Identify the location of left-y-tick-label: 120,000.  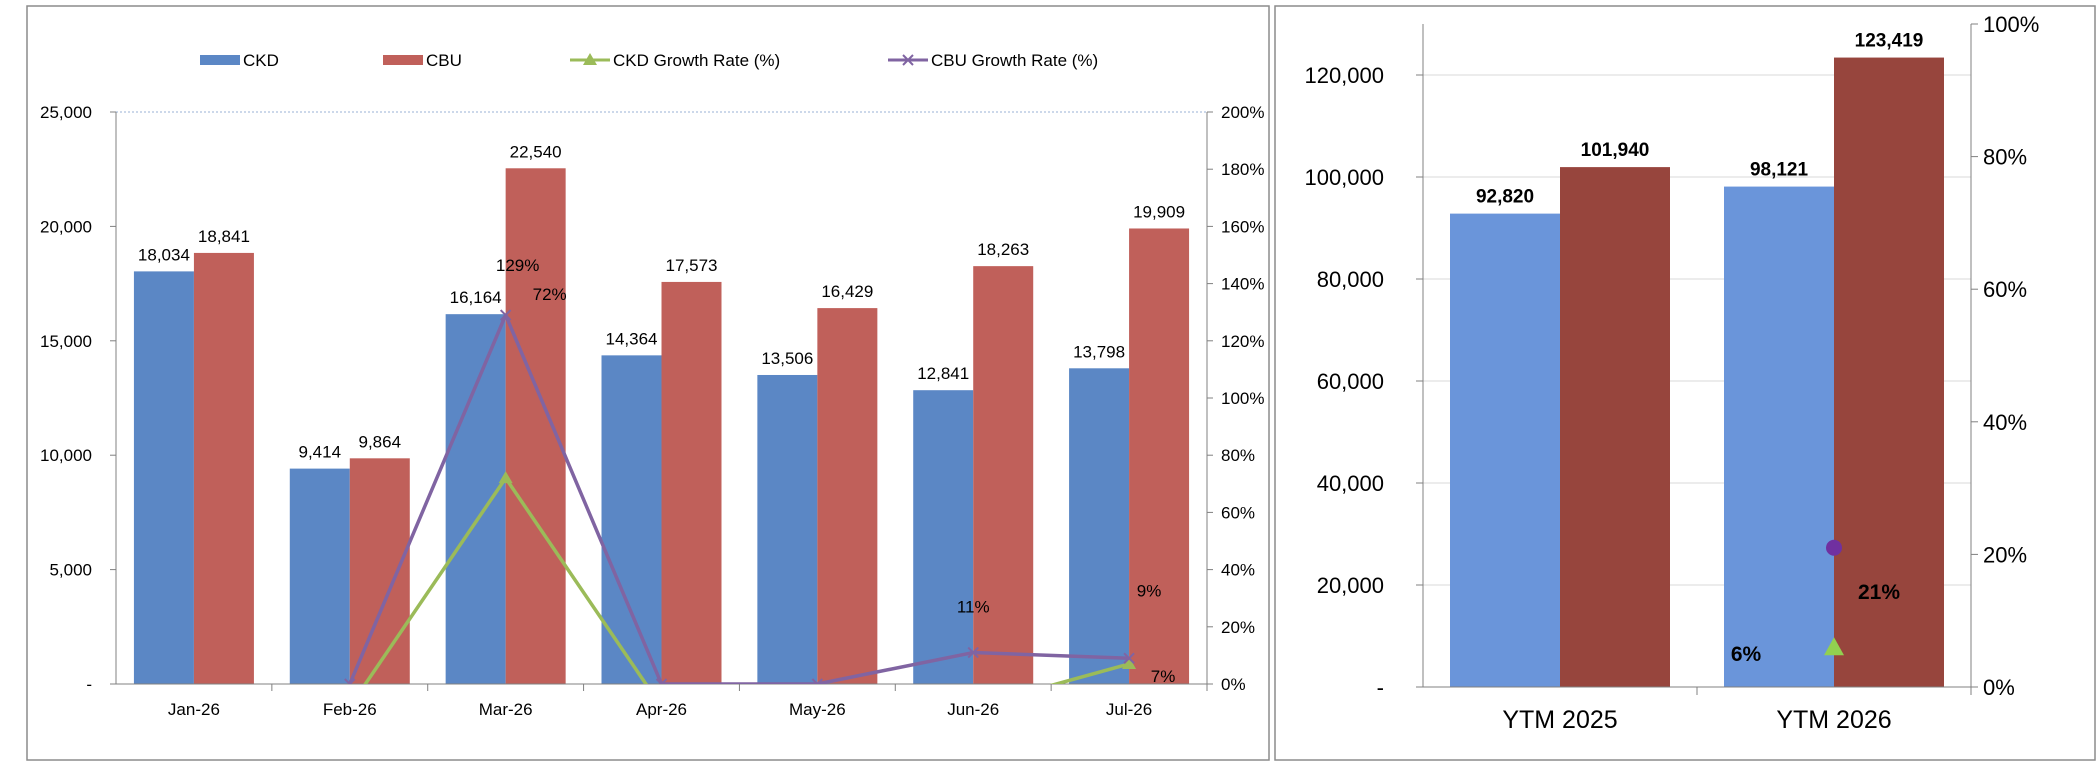
(1344, 75).